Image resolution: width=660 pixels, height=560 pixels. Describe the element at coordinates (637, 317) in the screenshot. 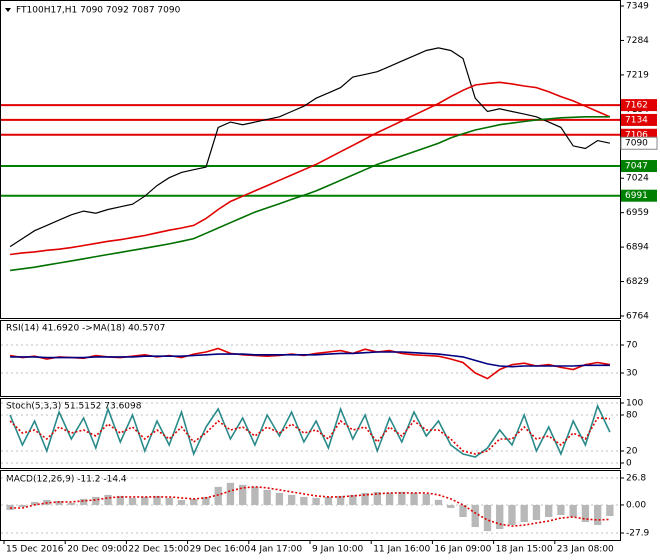

I see `y-tick-label: 6764` at that location.